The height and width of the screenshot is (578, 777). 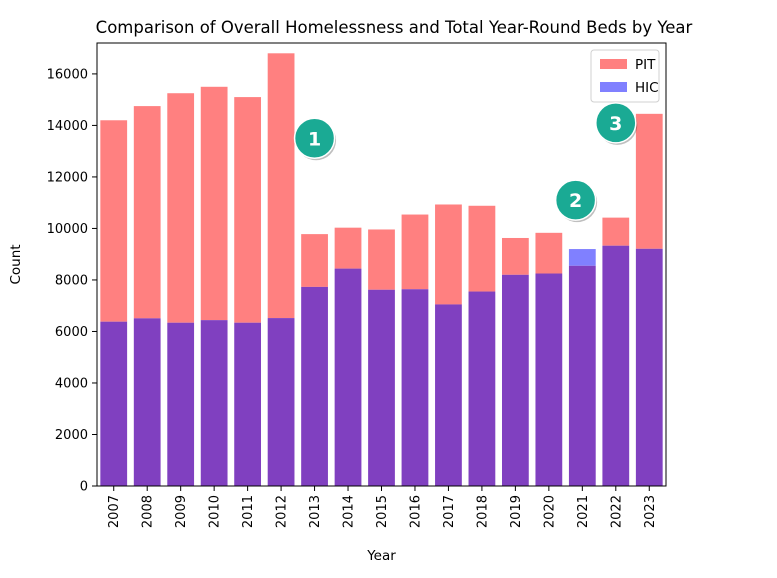 What do you see at coordinates (16, 264) in the screenshot?
I see `y-axis-label: Count` at bounding box center [16, 264].